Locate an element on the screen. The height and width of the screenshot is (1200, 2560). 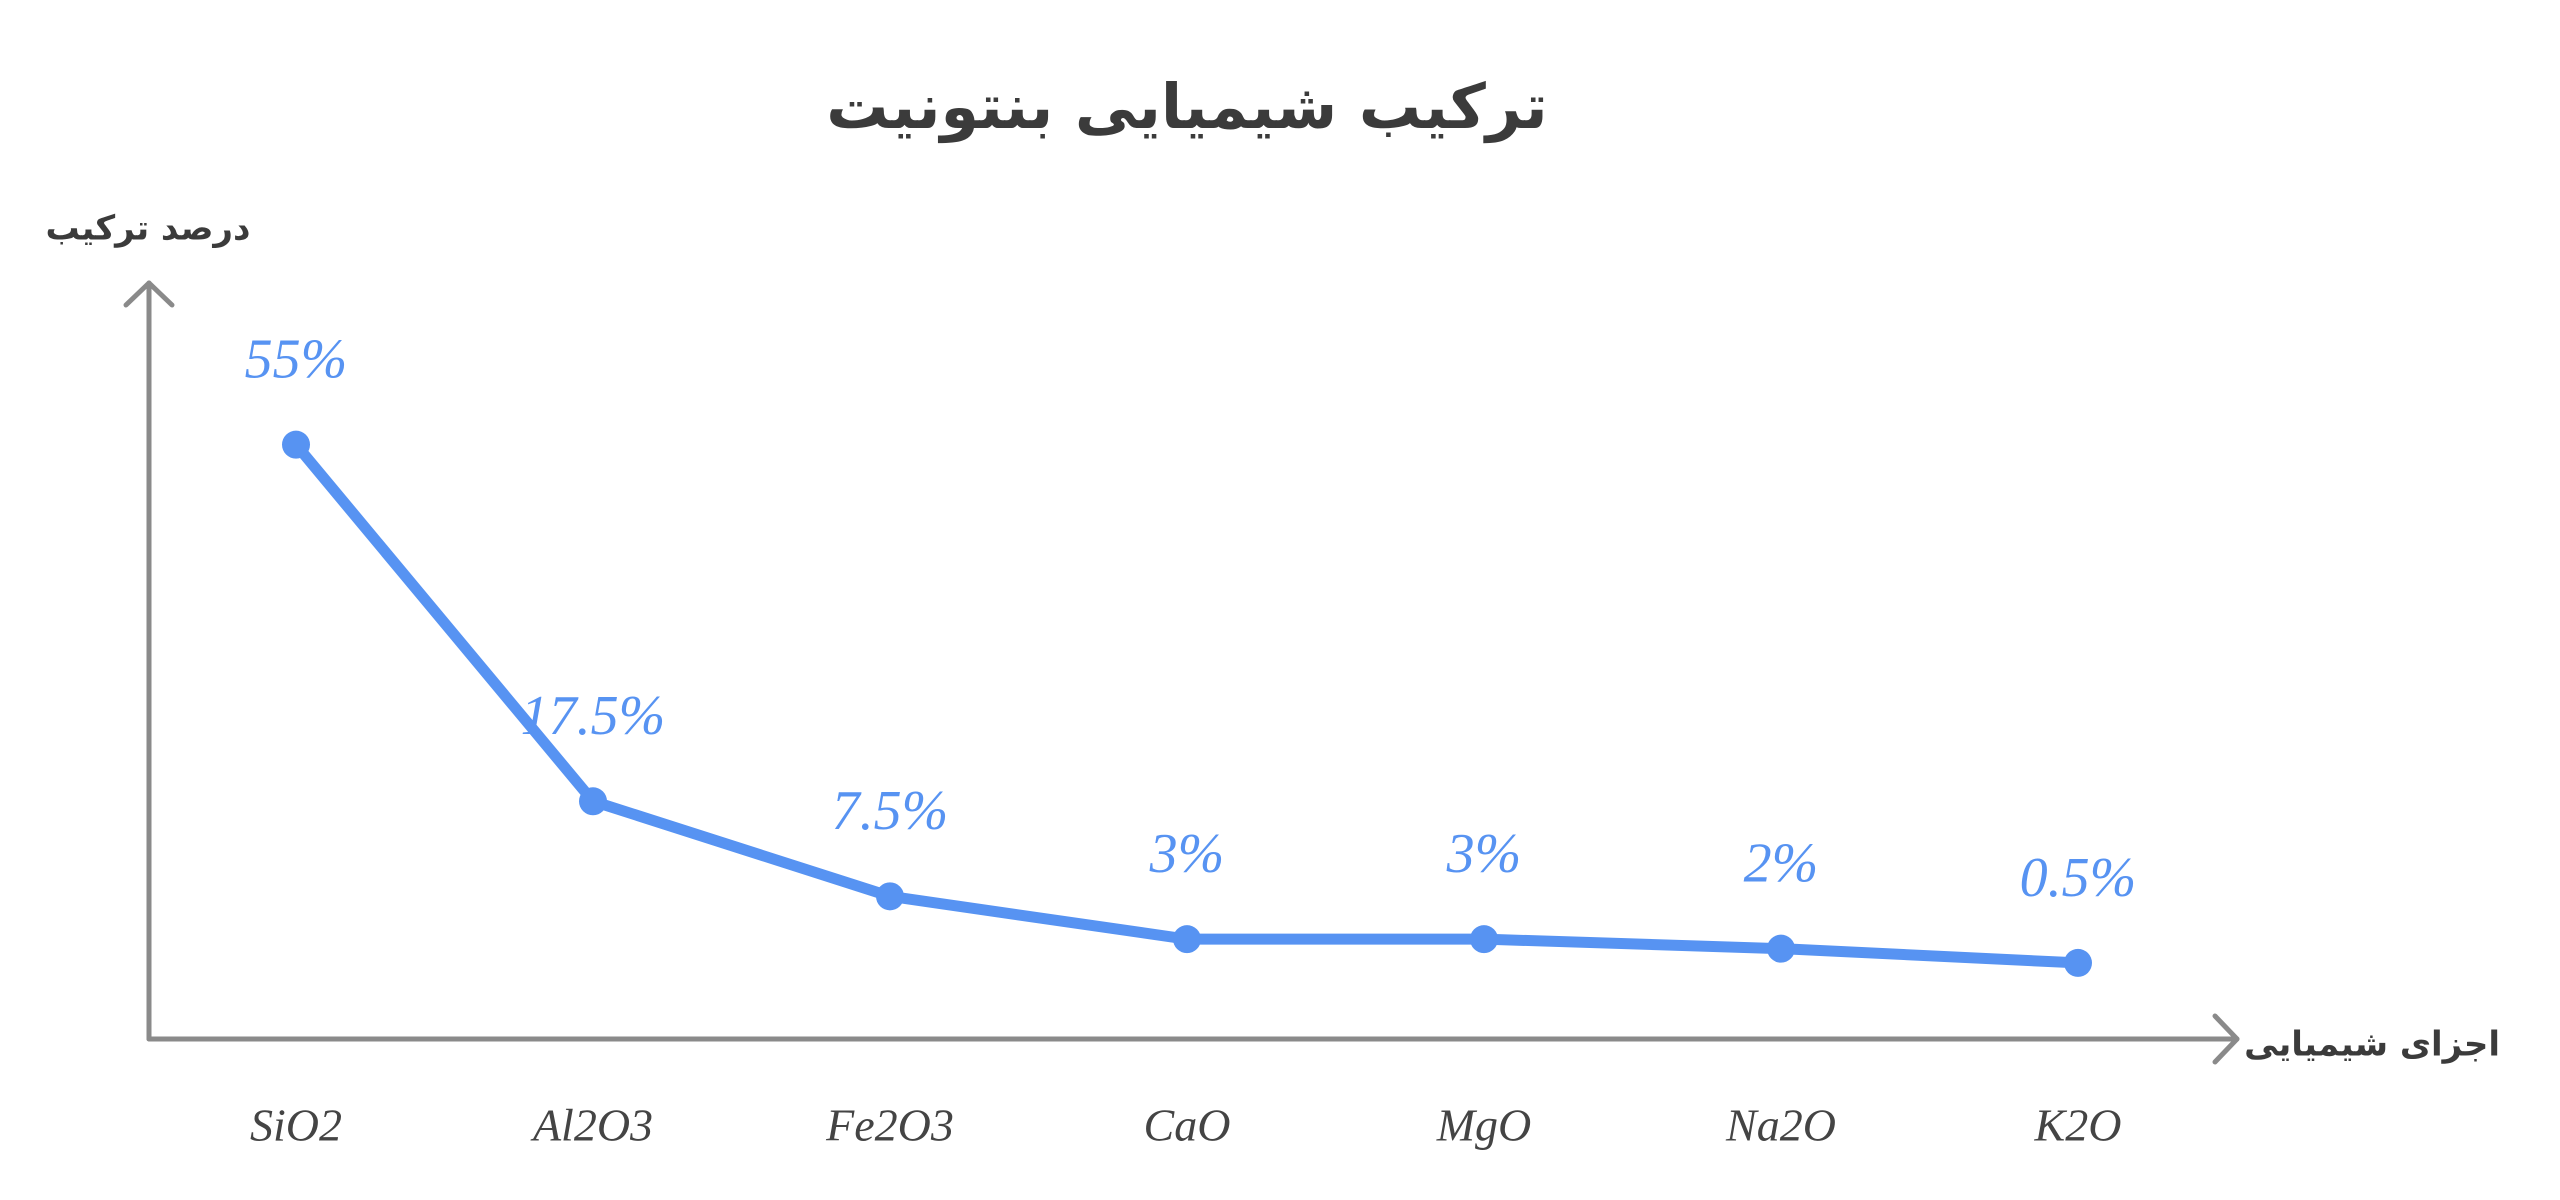
value-label: 0.5% is located at coordinates (2078, 878).